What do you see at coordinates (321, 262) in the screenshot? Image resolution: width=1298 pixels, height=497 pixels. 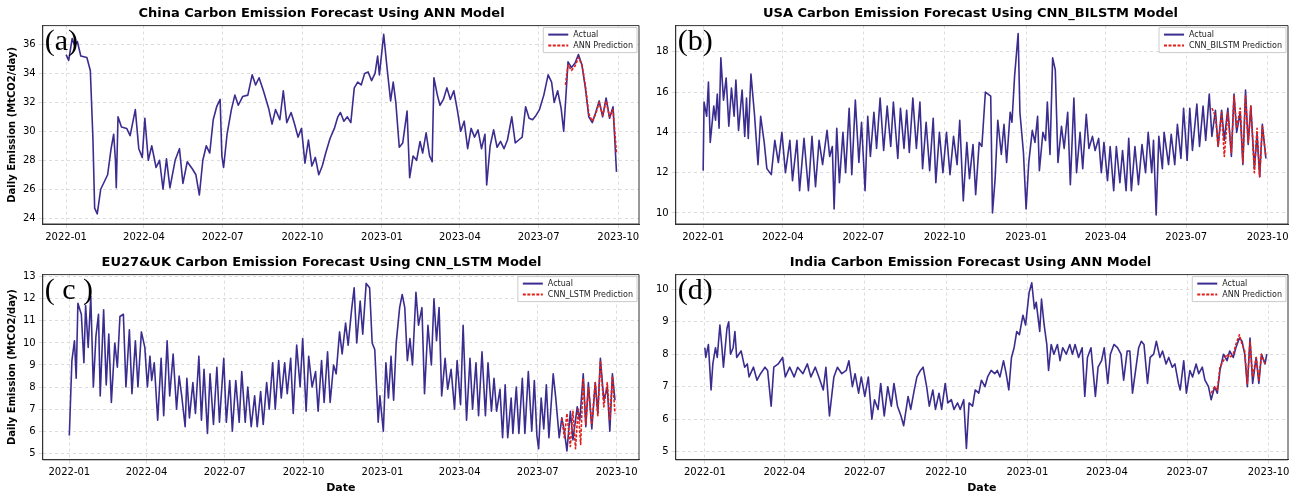 I see `chart-title: EU27&UK Carbon Emission Forecast Using CNN_LSTM Model` at bounding box center [321, 262].